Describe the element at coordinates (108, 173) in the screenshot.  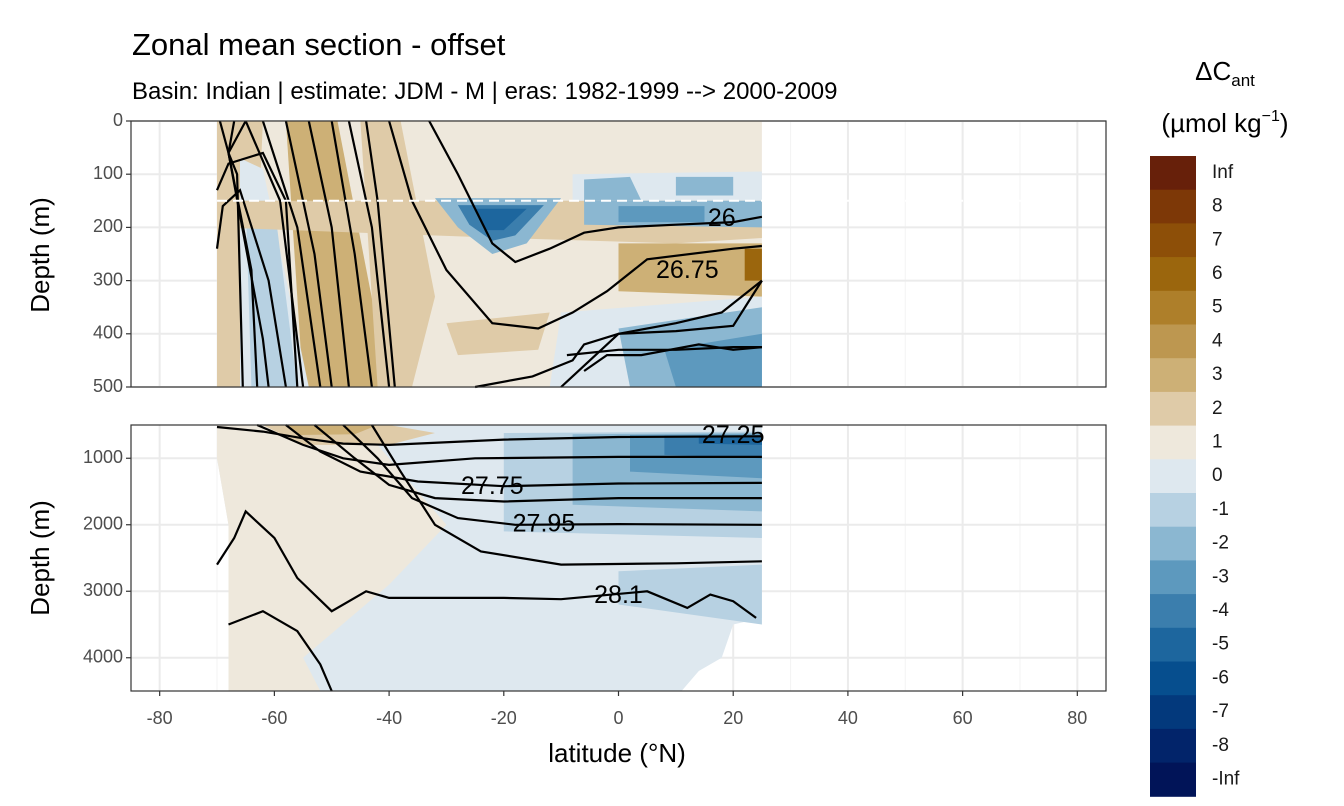
I see `y-tick-label: 100` at that location.